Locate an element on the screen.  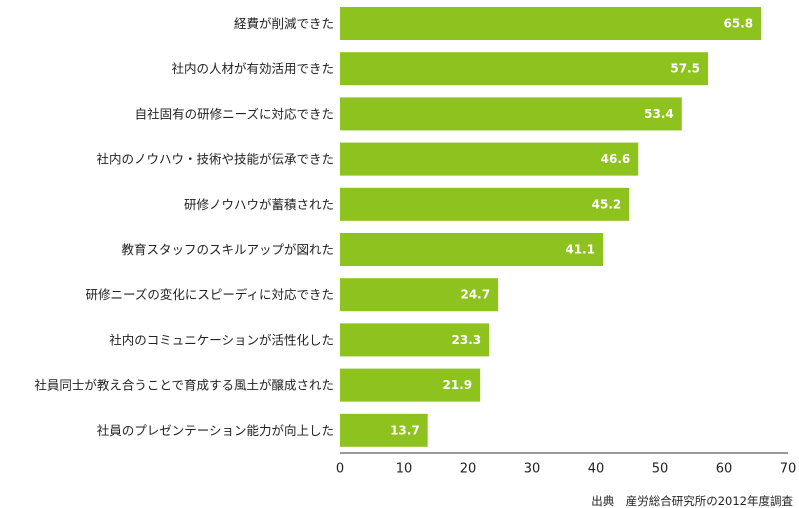
category-label: 研修ノウハウが蓄積された is located at coordinates (259, 204).